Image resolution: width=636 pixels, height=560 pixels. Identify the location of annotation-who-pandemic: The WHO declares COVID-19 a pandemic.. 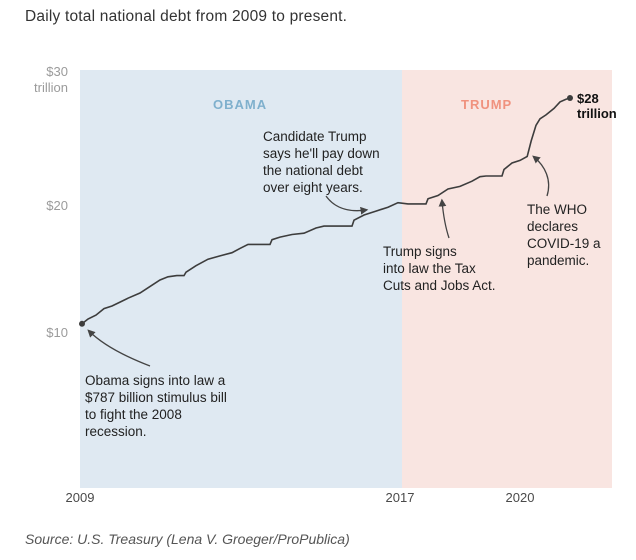
(564, 235).